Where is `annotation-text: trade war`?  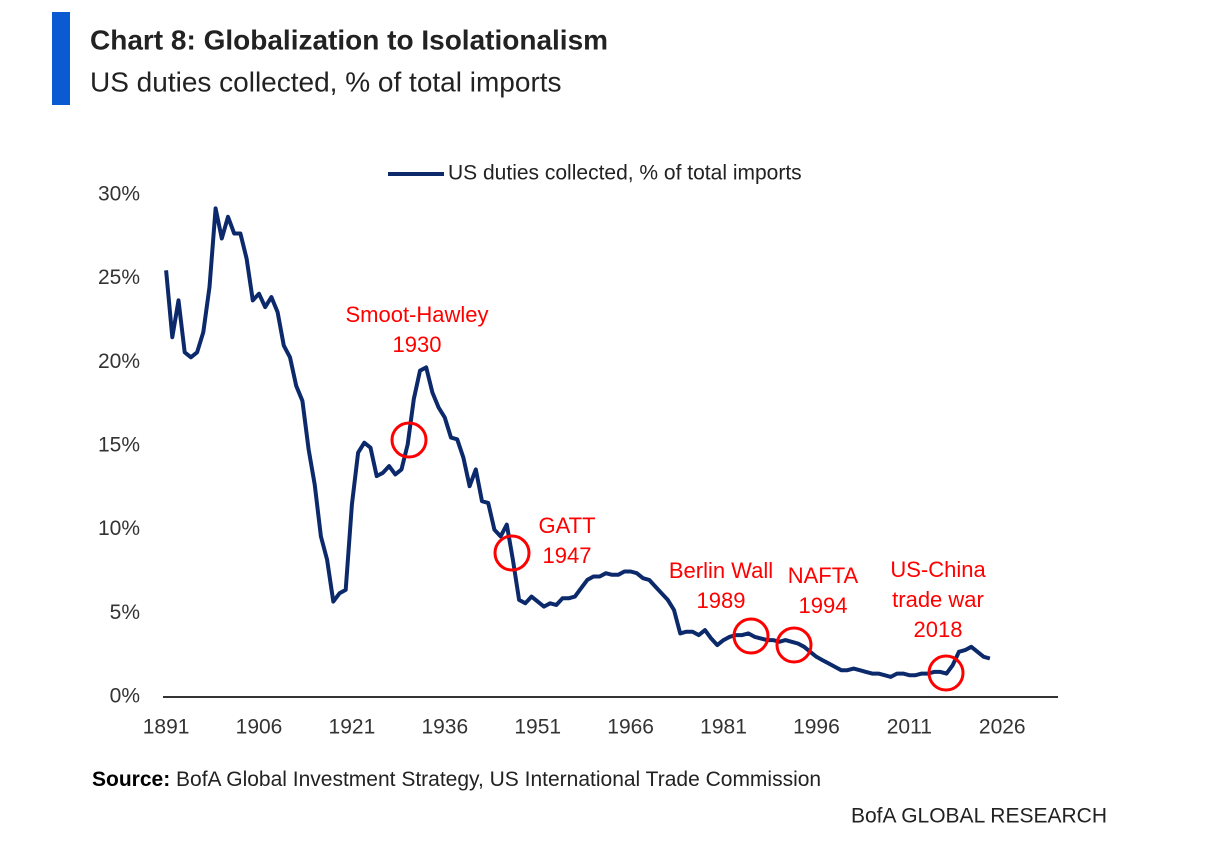
annotation-text: trade war is located at coordinates (938, 599).